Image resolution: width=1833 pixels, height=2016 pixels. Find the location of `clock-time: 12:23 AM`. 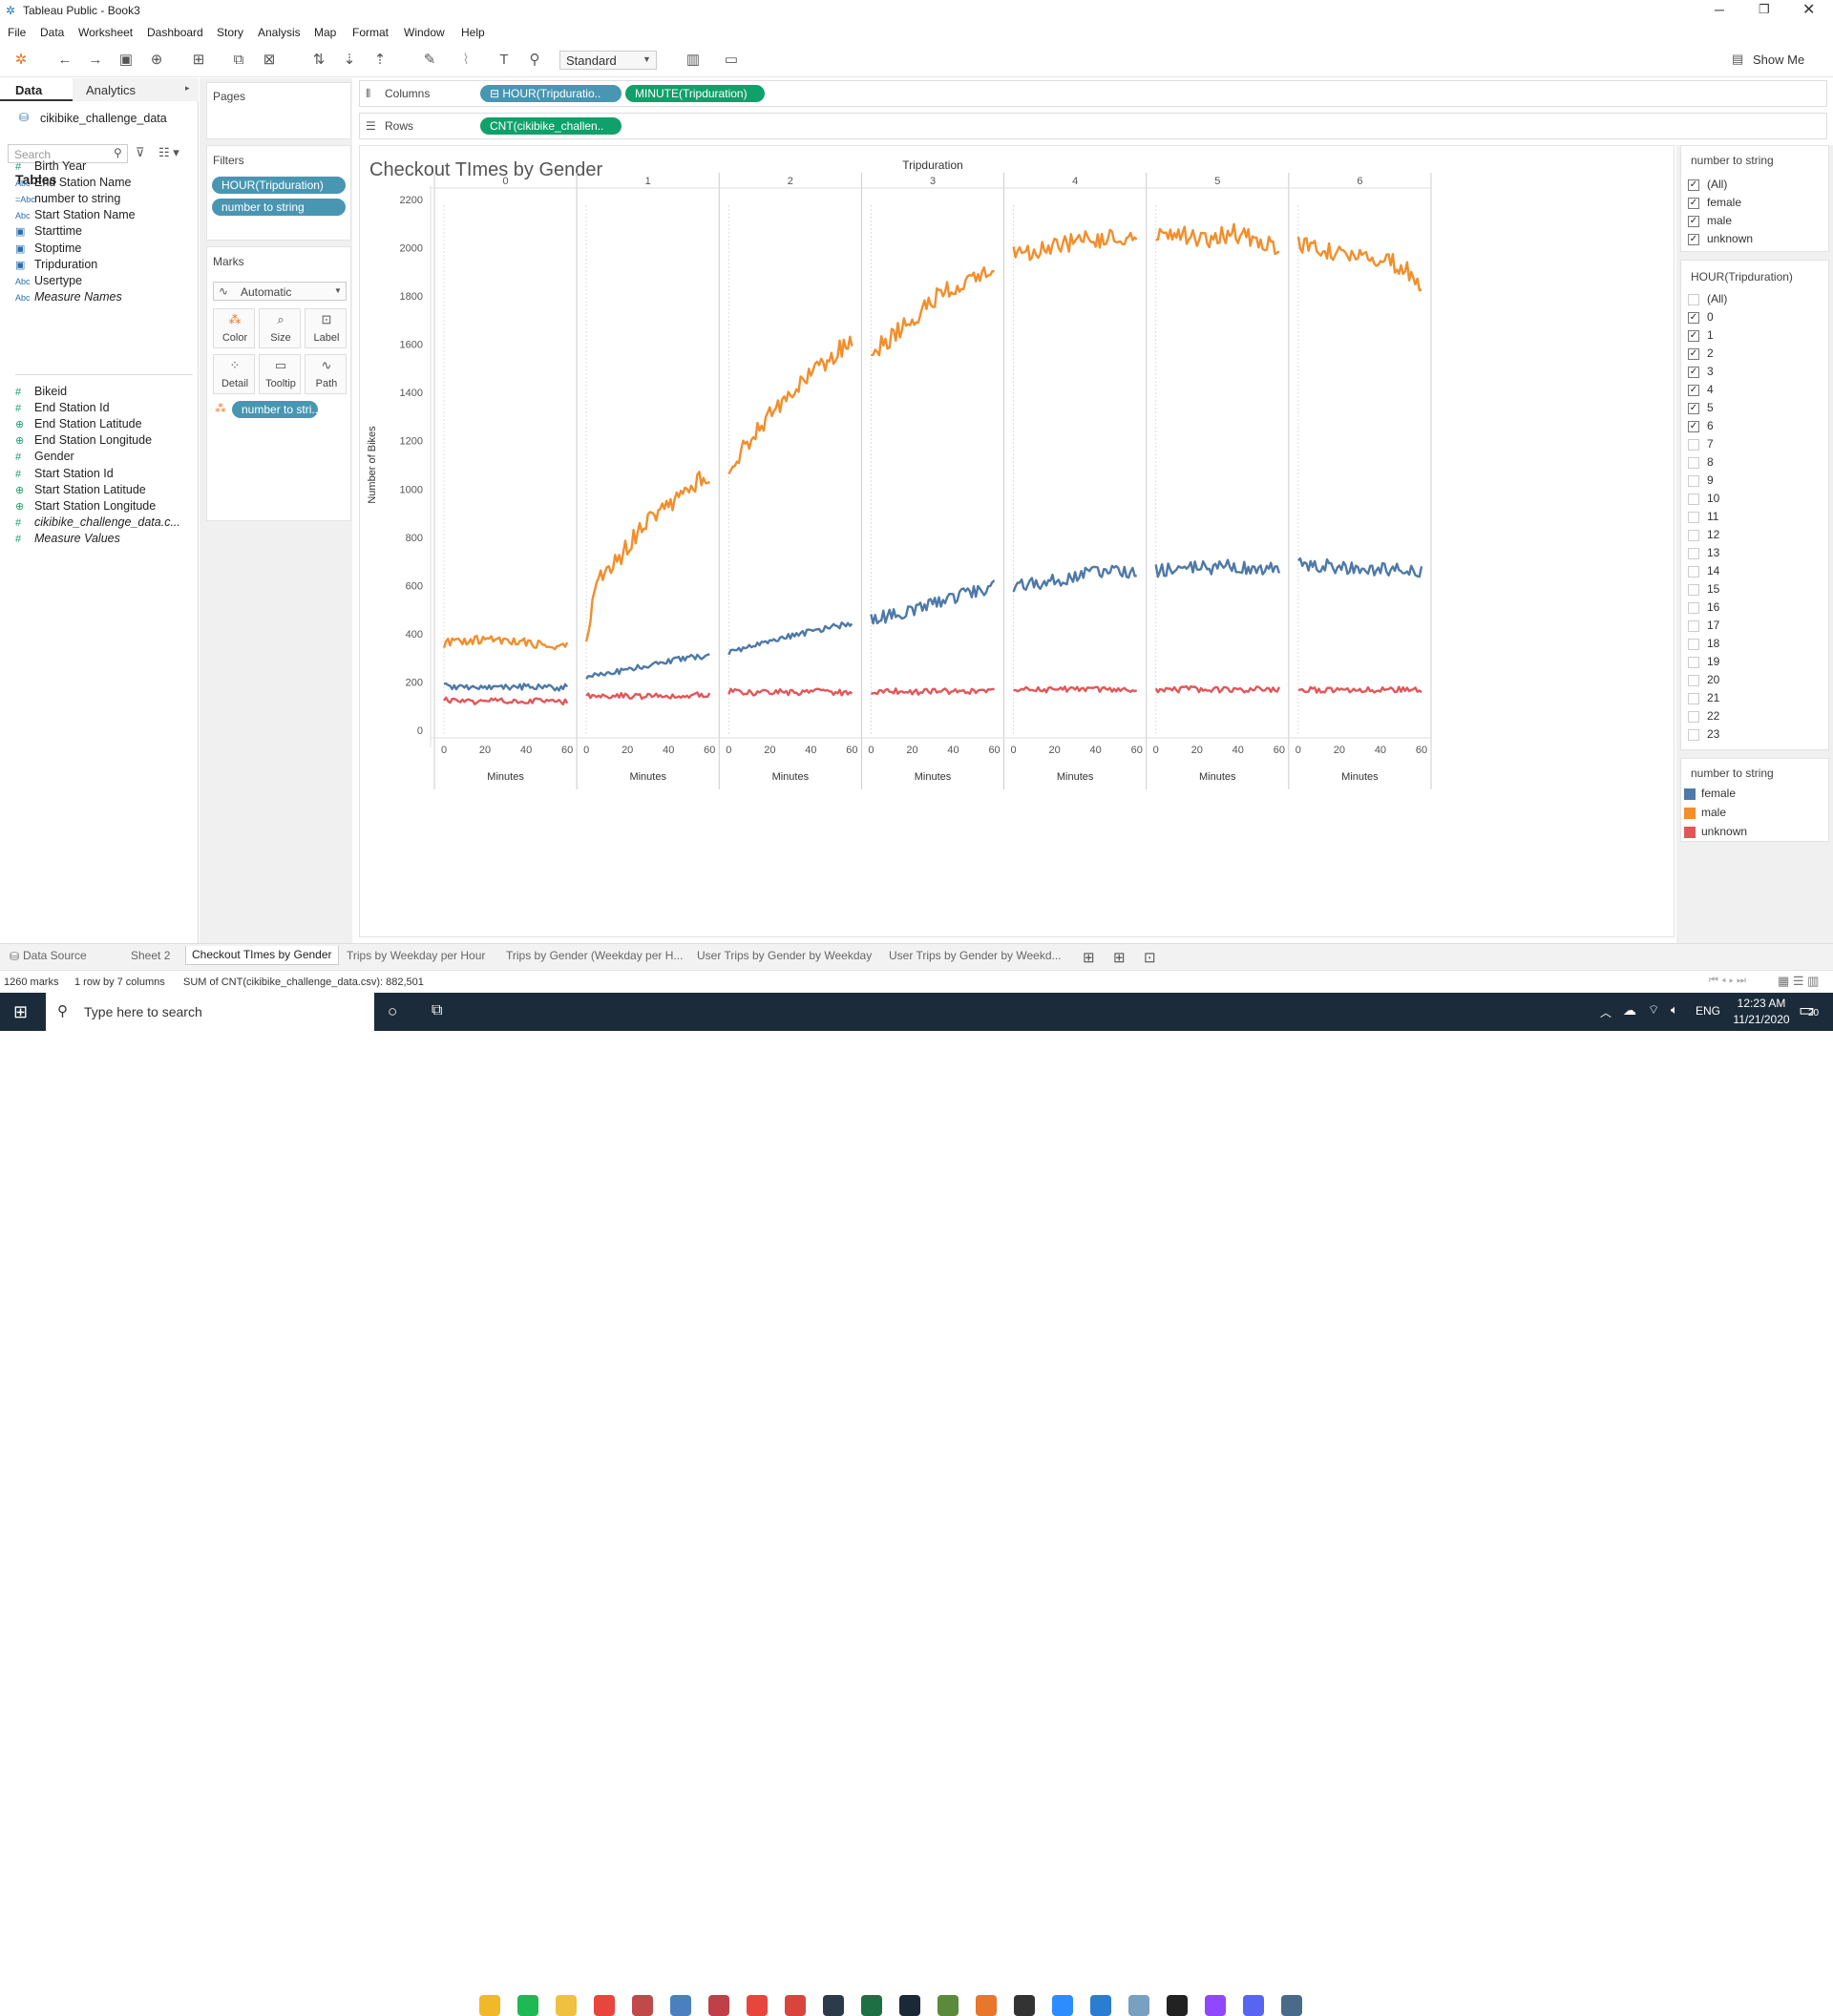

clock-time: 12:23 AM is located at coordinates (1762, 1004).